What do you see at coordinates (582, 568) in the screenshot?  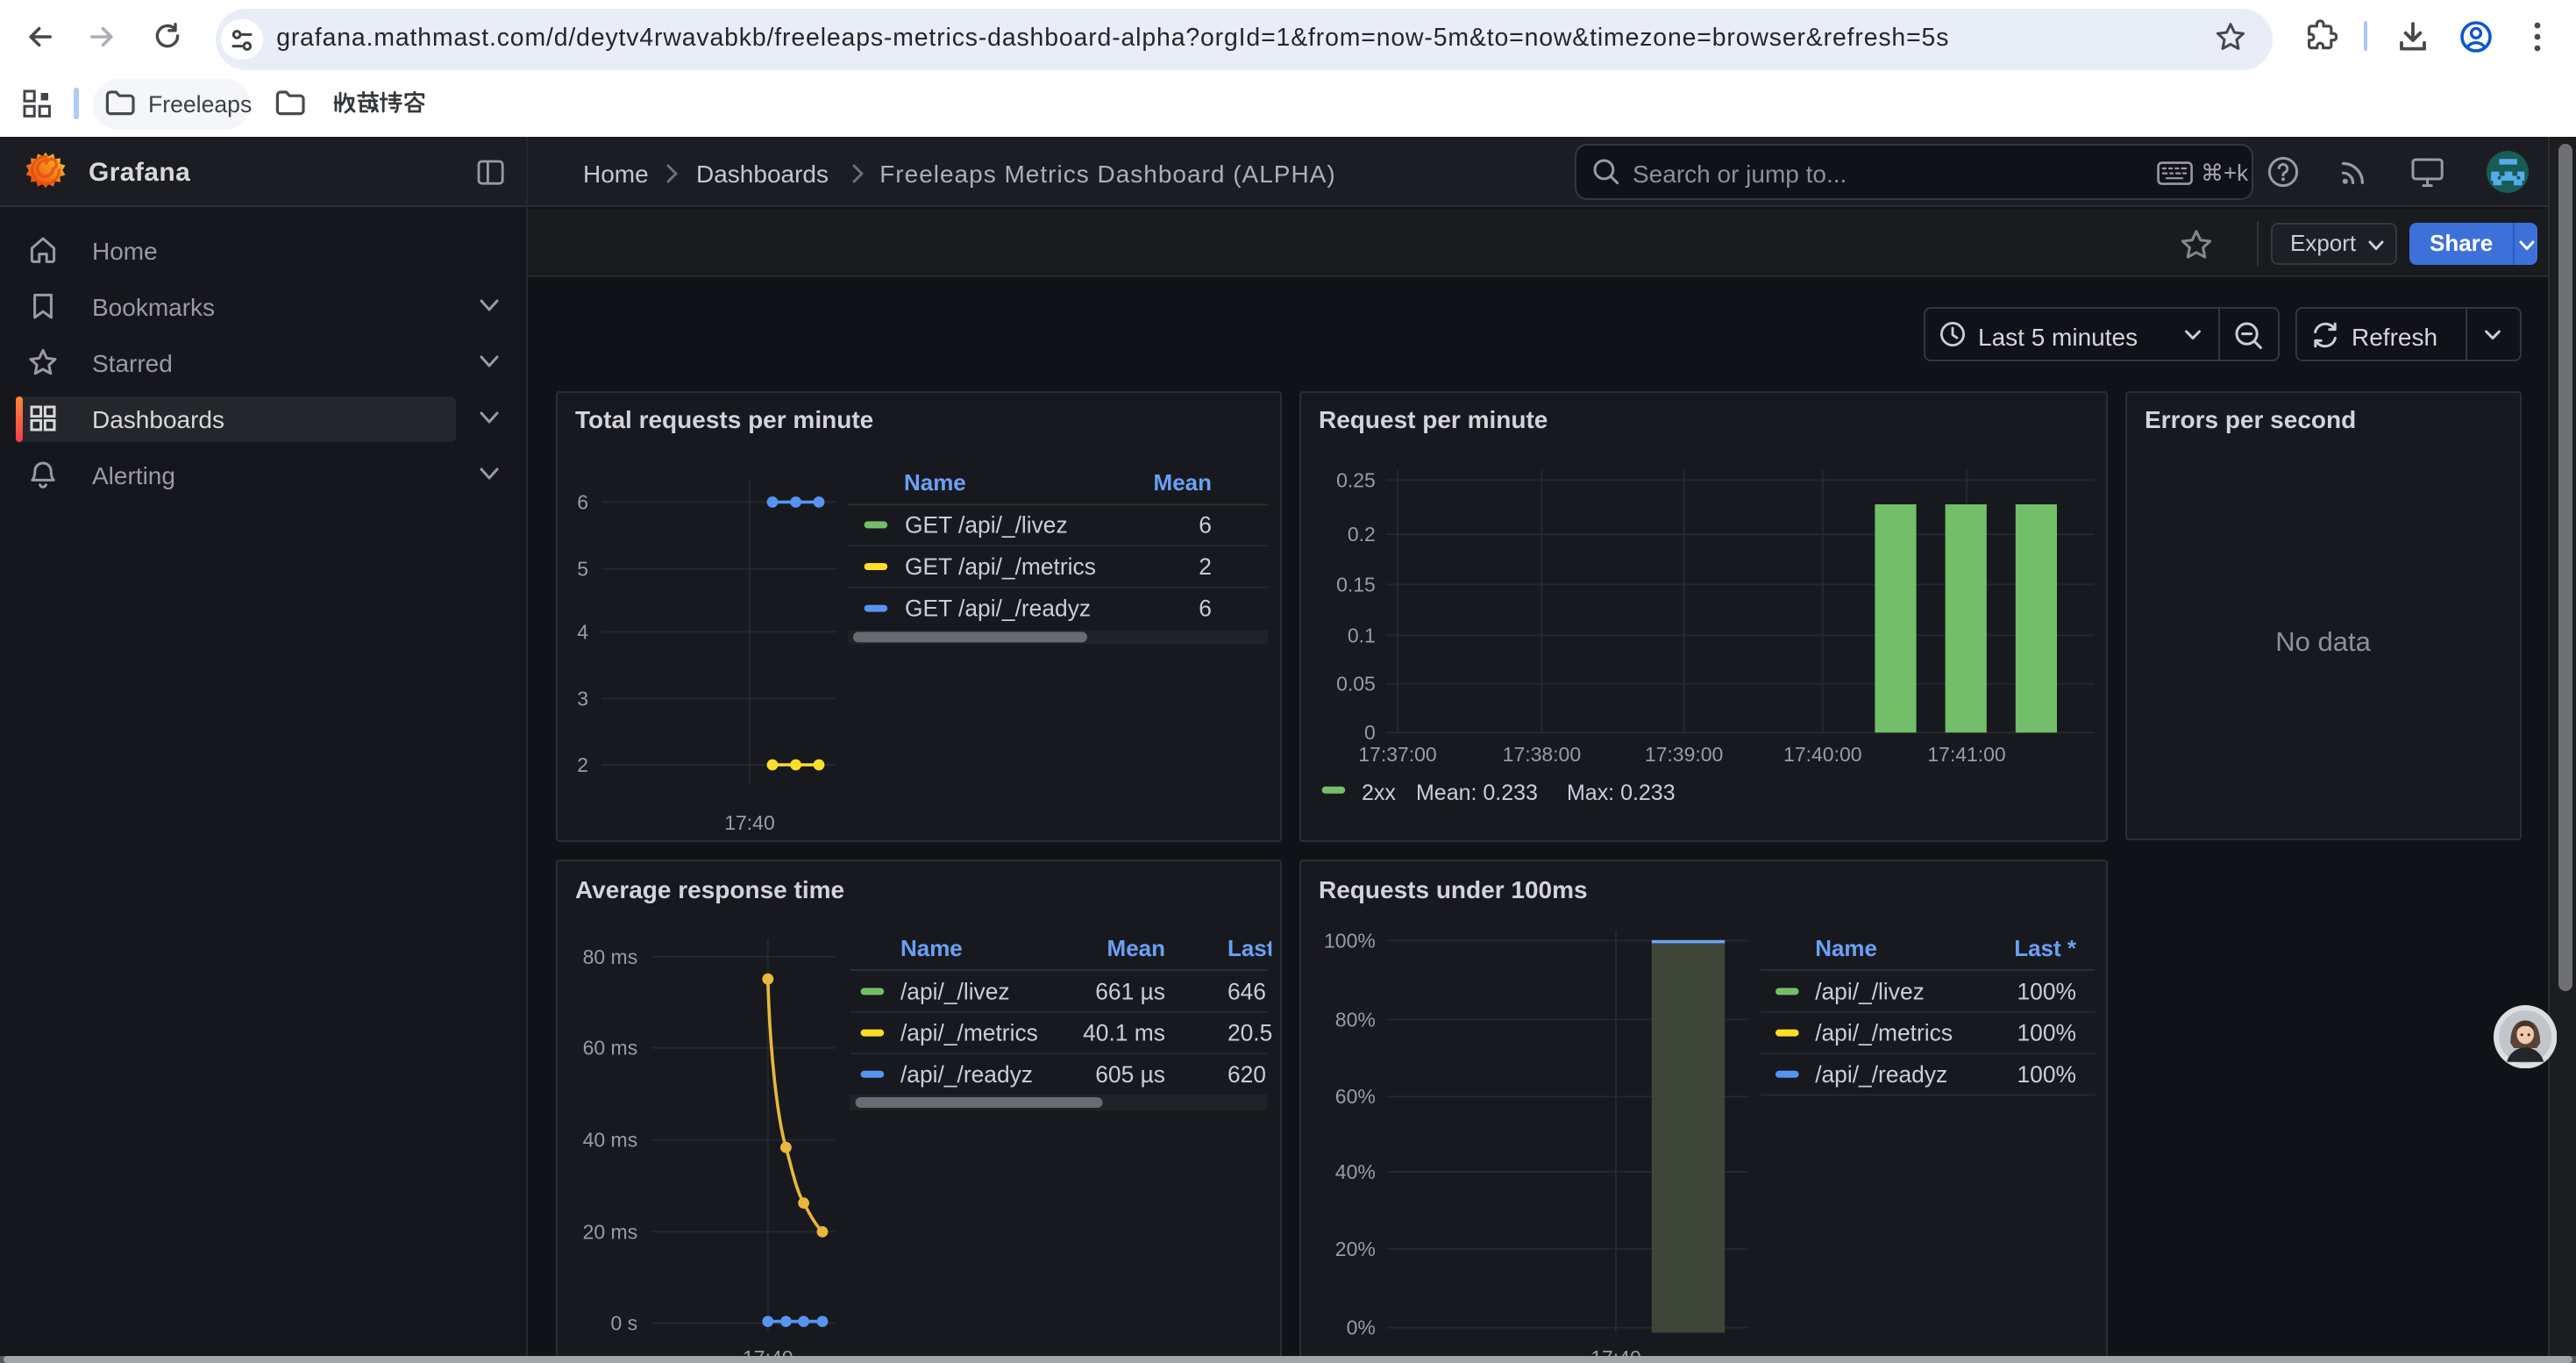 I see `svg-text: 5` at bounding box center [582, 568].